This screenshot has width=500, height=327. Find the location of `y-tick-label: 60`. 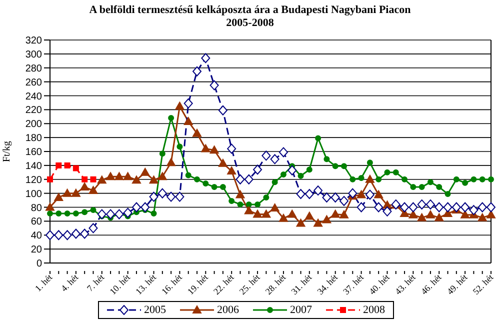

y-tick-label: 60 is located at coordinates (36, 222).